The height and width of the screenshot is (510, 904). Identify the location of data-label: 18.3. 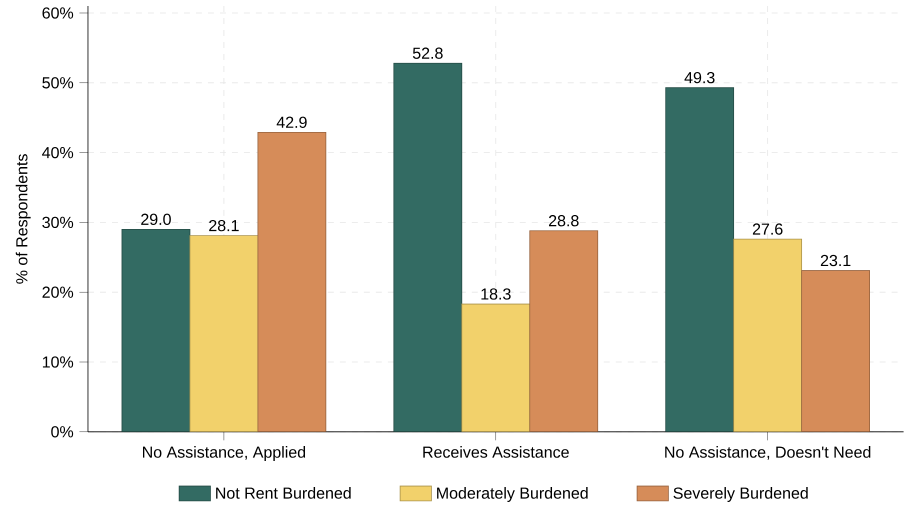
(496, 294).